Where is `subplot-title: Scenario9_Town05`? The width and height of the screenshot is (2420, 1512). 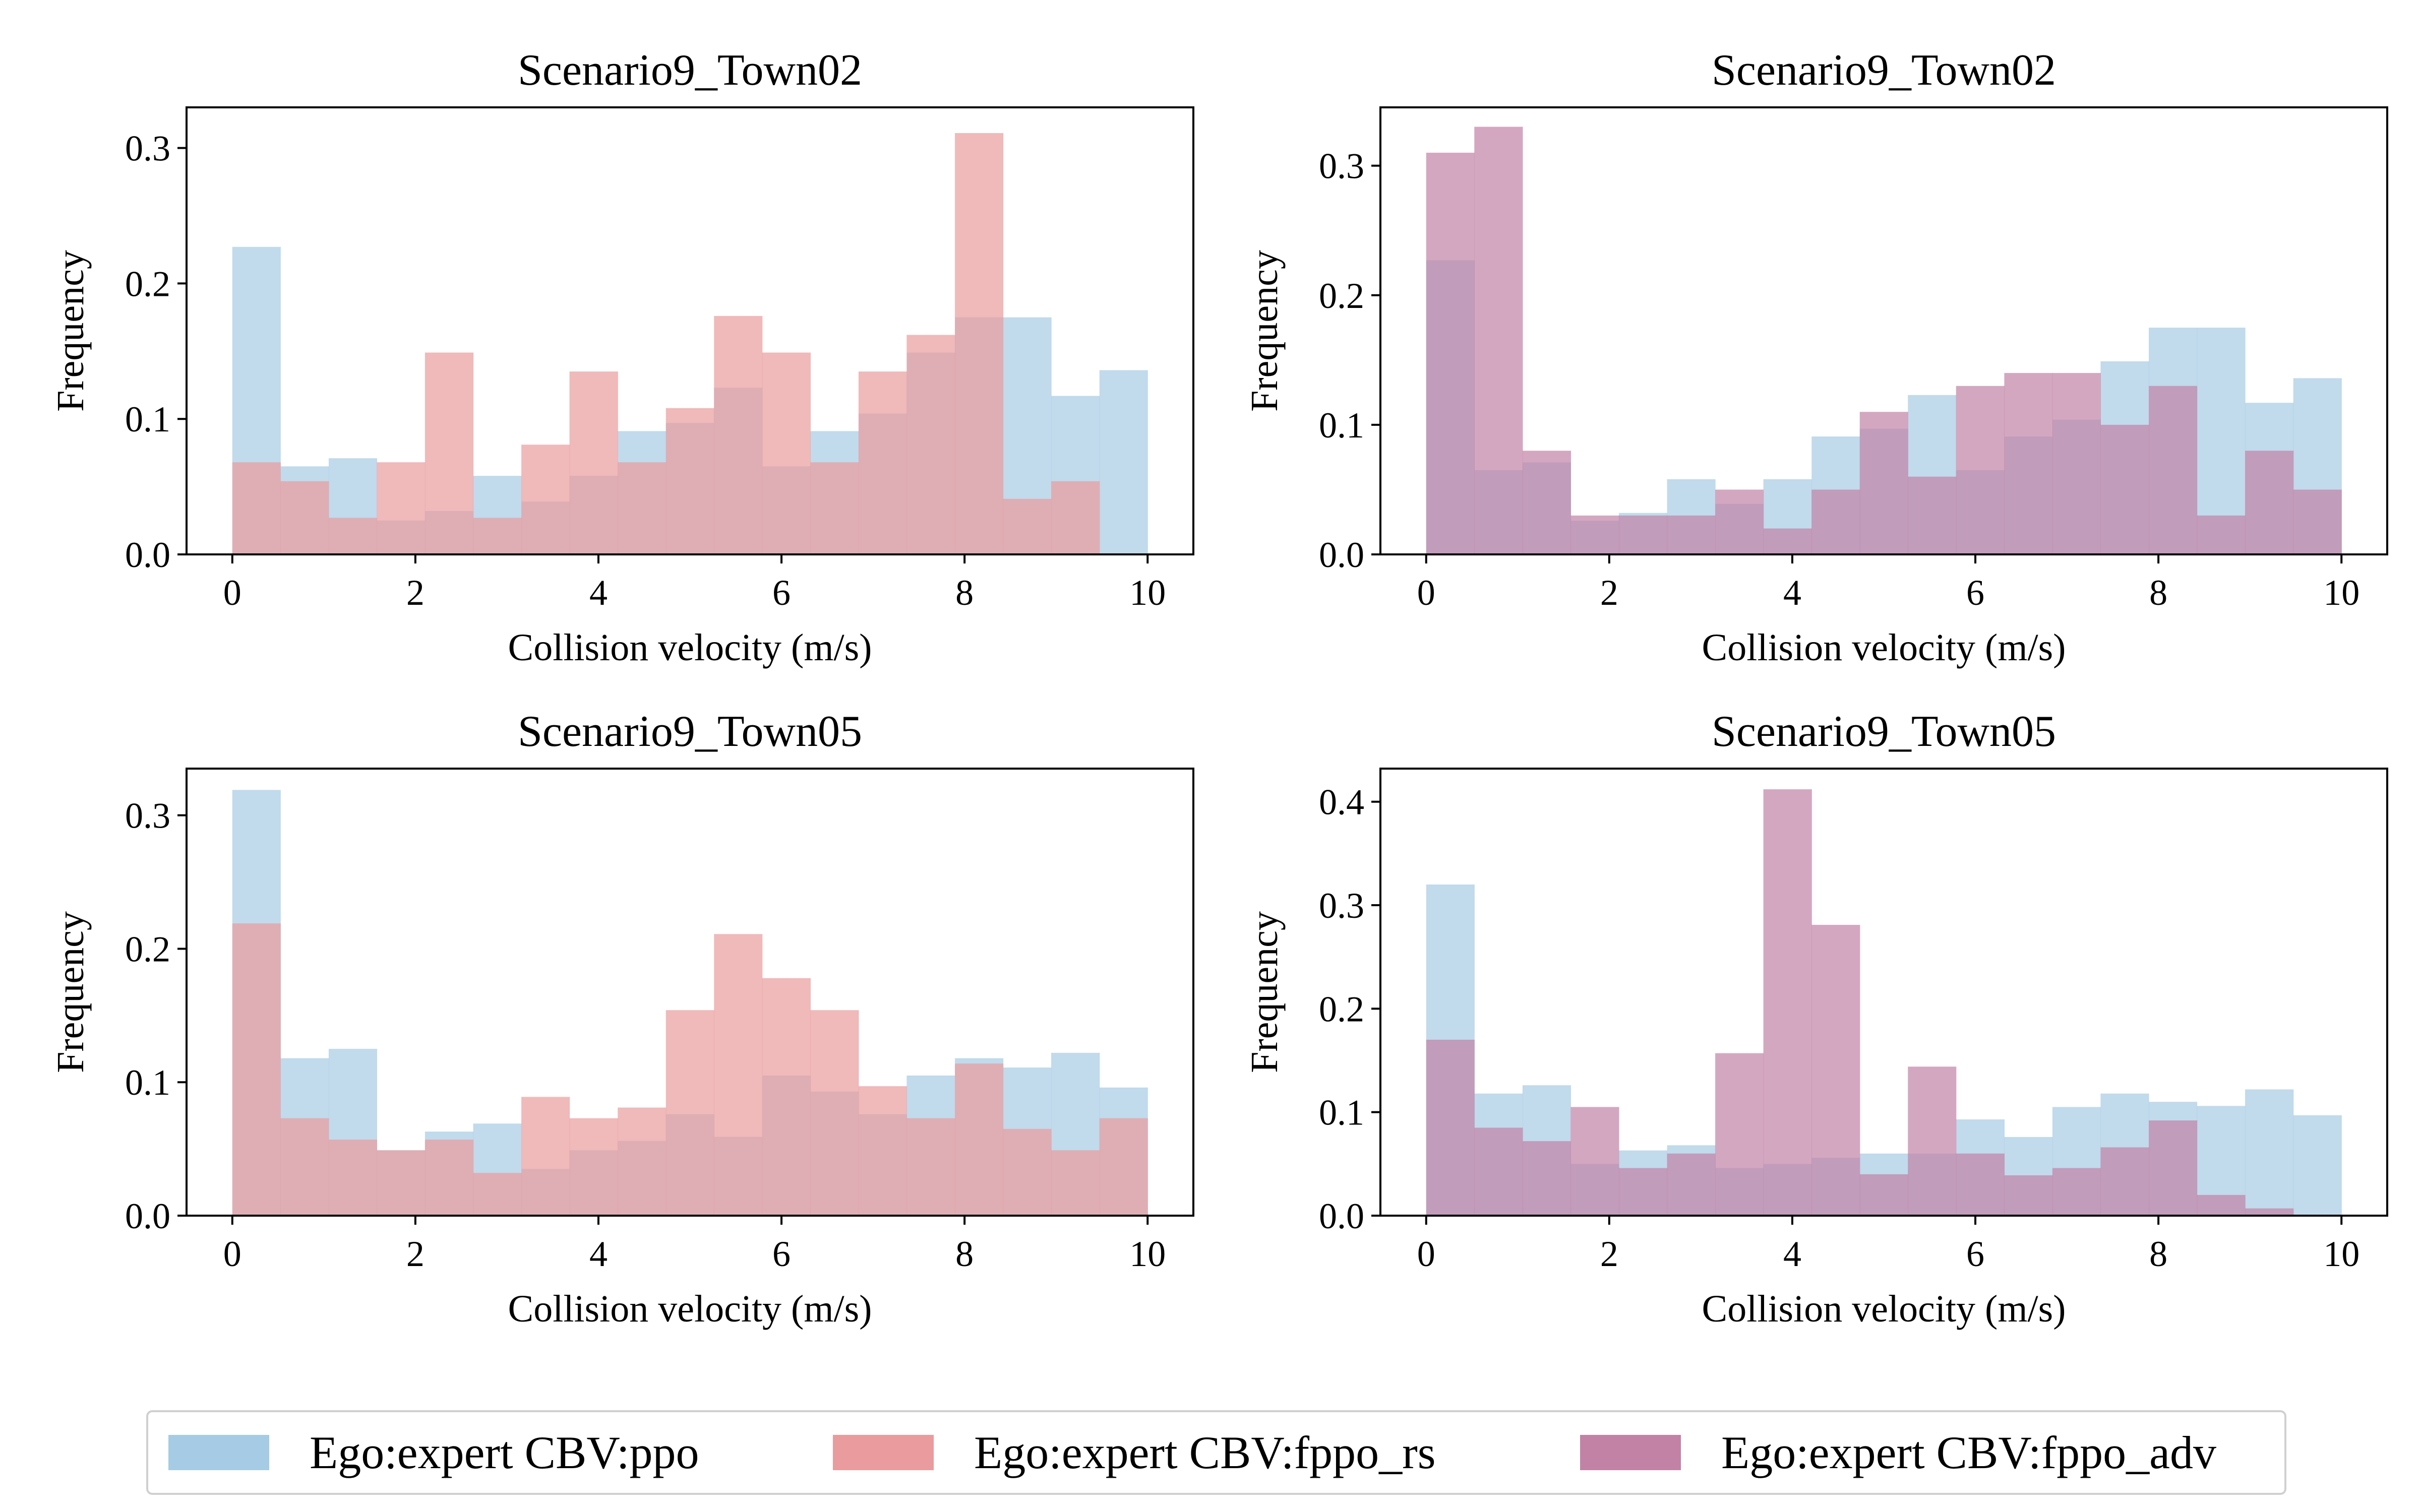
subplot-title: Scenario9_Town05 is located at coordinates (1884, 731).